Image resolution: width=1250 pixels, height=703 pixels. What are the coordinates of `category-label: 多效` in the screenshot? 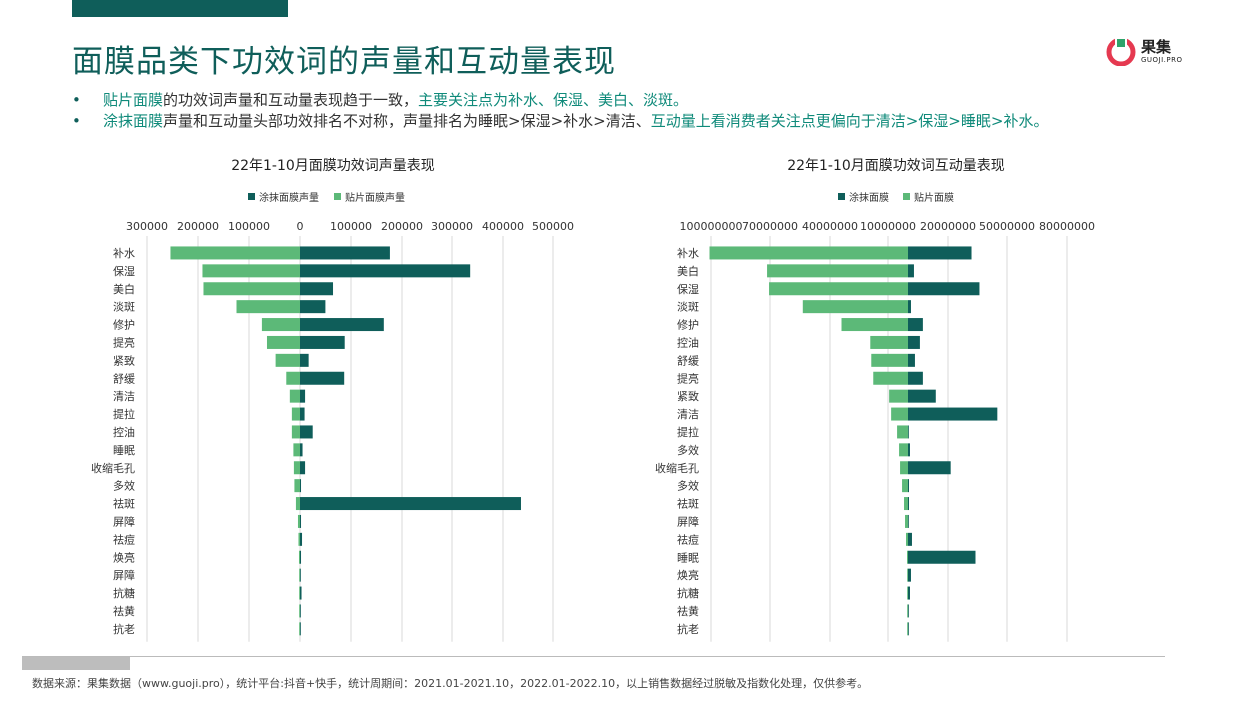 It's located at (688, 450).